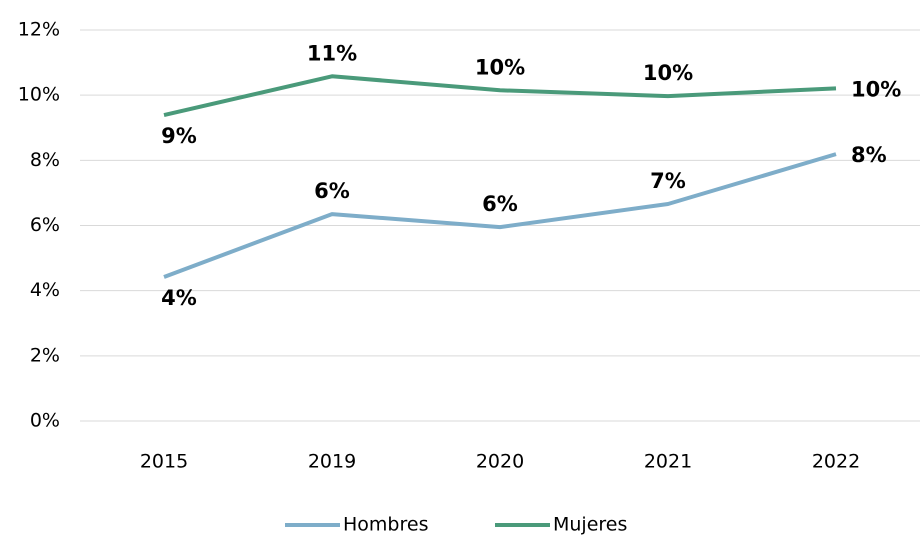 The width and height of the screenshot is (920, 542). Describe the element at coordinates (385, 525) in the screenshot. I see `legend-label: Hombres` at that location.